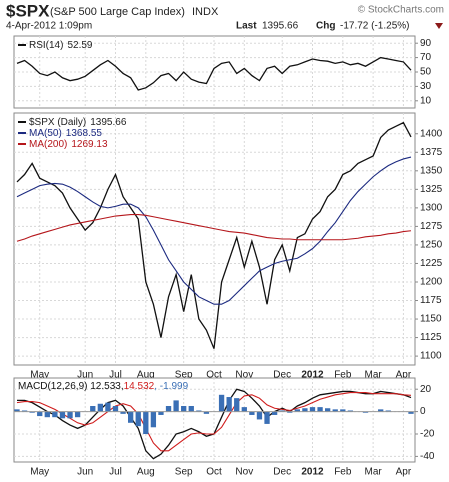 The image size is (449, 482). I want to click on chg-label: Chg, so click(325, 26).